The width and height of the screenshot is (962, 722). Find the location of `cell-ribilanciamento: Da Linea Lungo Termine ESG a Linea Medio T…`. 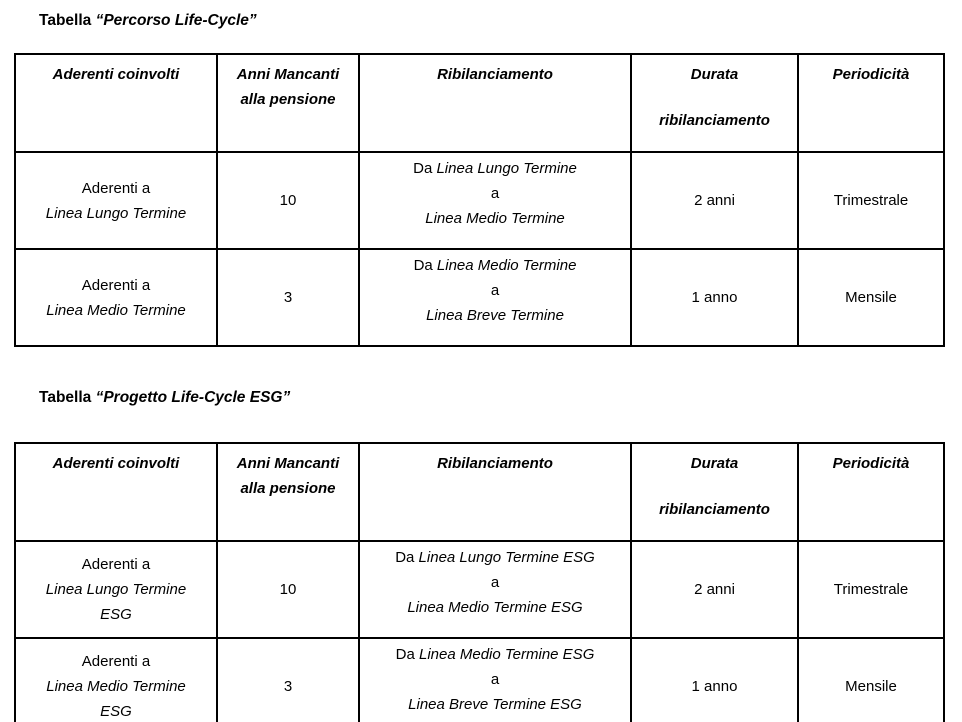

cell-ribilanciamento: Da Linea Lungo Termine ESG a Linea Medio T… is located at coordinates (495, 589).